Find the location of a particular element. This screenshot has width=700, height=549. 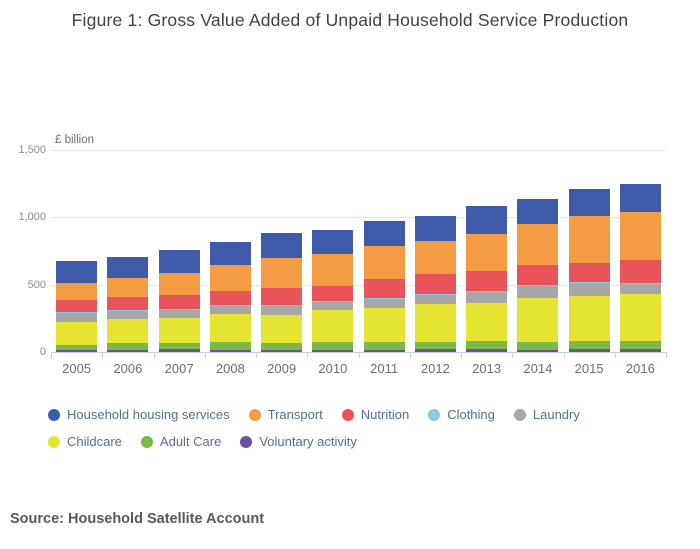

legend-item: Nutrition is located at coordinates (375, 414).